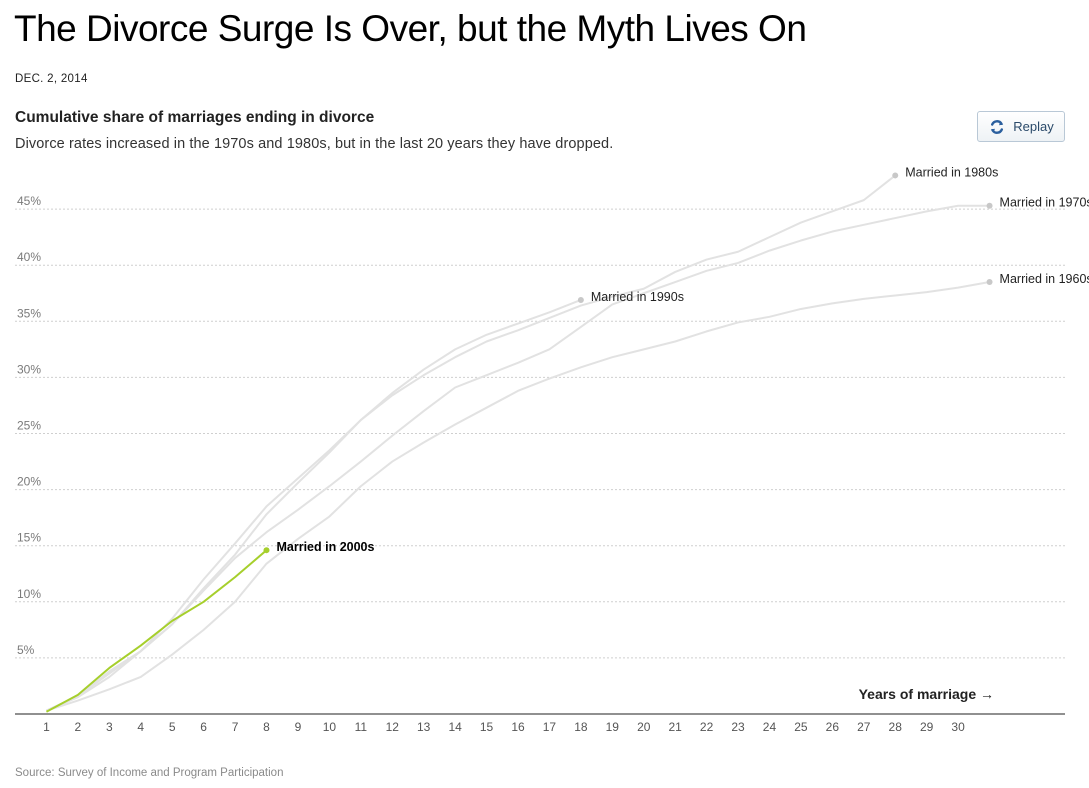 The image size is (1089, 788). What do you see at coordinates (997, 127) in the screenshot?
I see `replay-icon` at bounding box center [997, 127].